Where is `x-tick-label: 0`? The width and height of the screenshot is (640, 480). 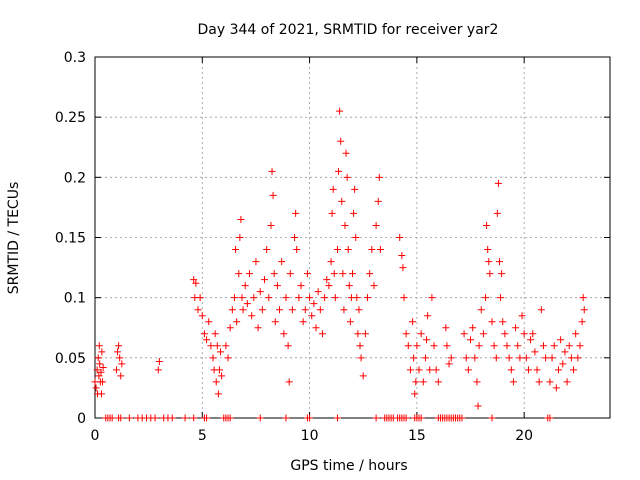
x-tick-label: 0 is located at coordinates (95, 436).